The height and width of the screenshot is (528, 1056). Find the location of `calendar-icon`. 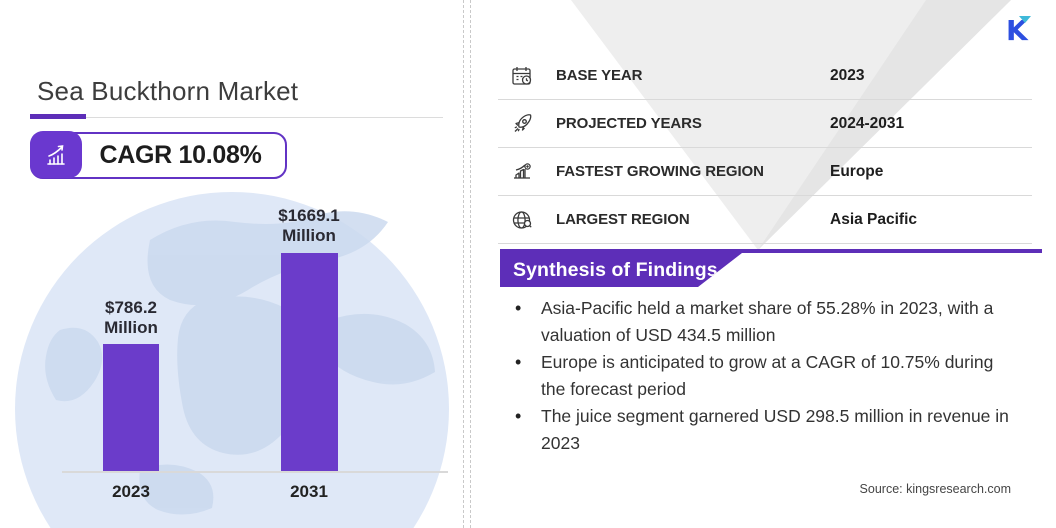

calendar-icon is located at coordinates (523, 76).